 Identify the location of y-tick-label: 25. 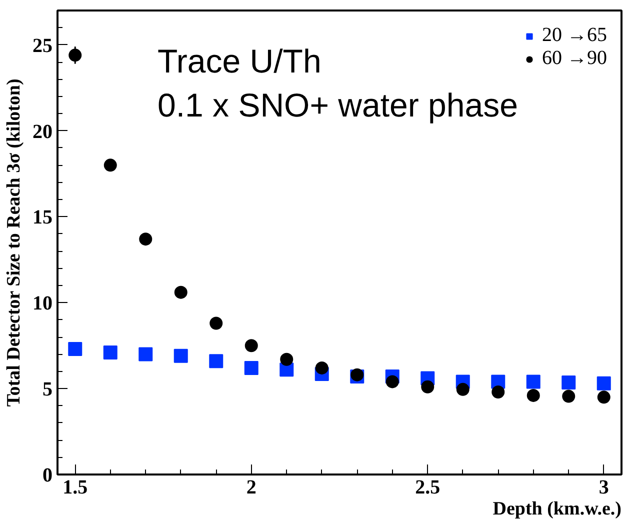
(42, 45).